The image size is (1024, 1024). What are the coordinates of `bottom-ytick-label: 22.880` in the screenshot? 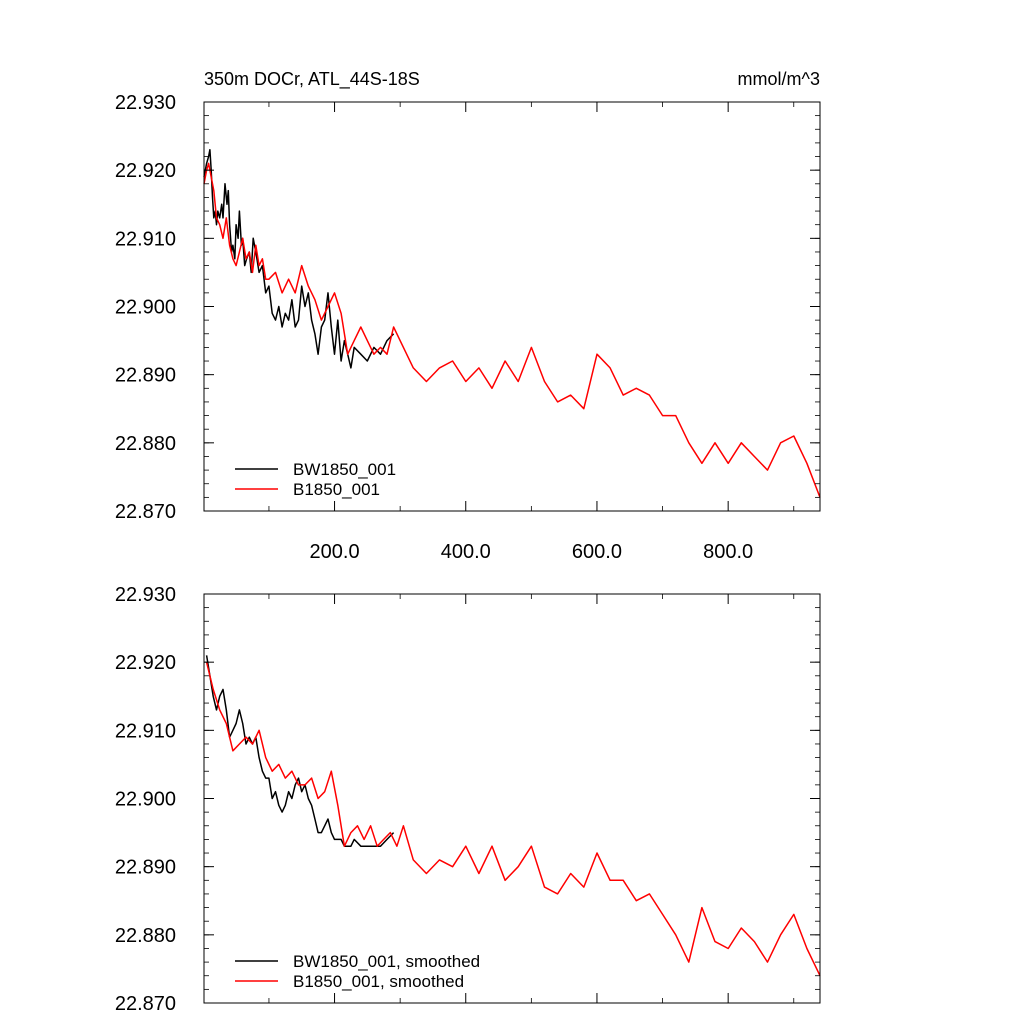 It's located at (145, 936).